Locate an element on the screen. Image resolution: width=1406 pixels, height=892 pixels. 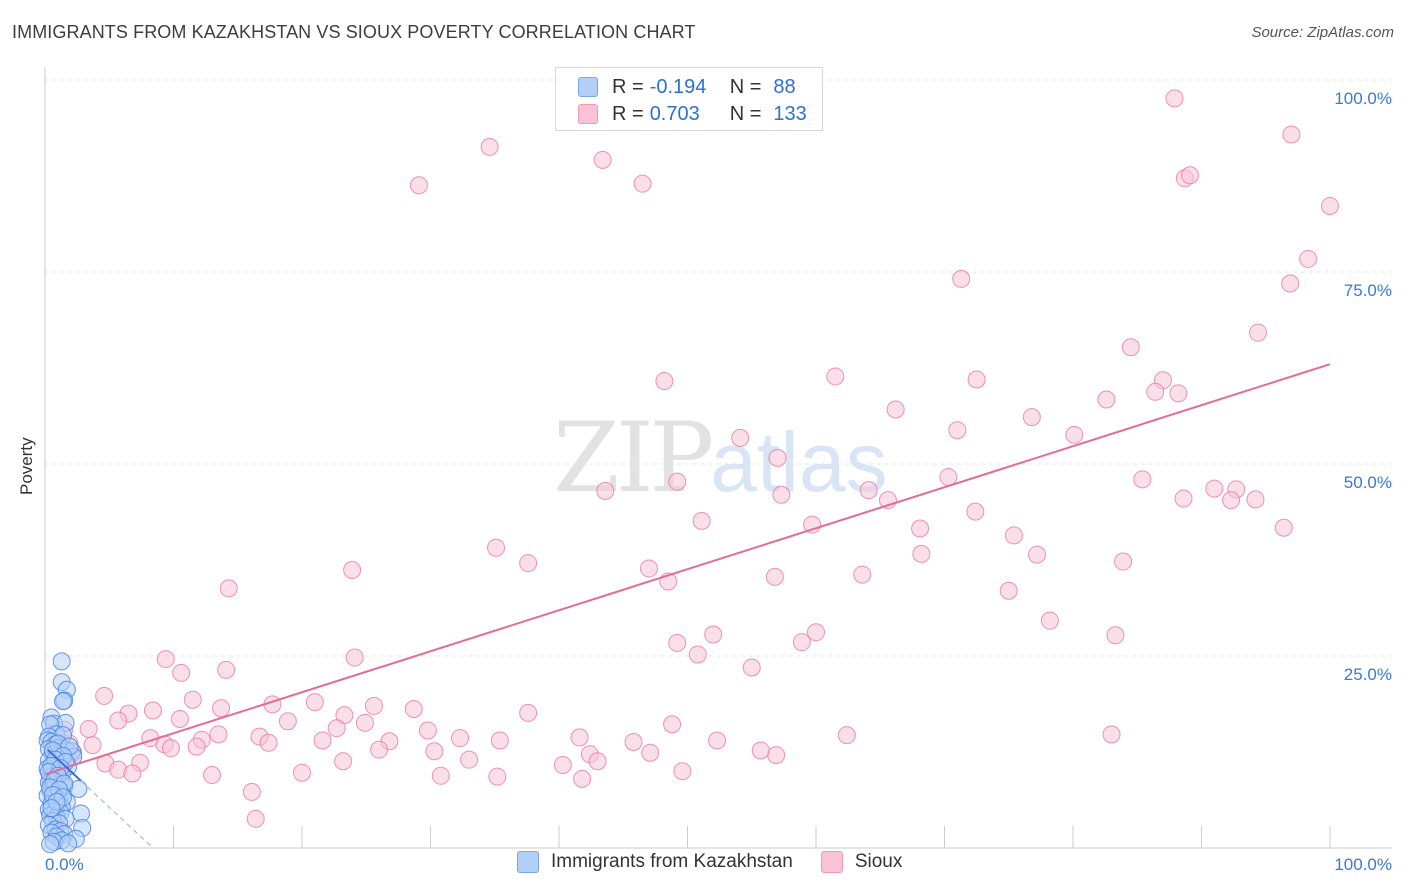
y-tick-label: 25.0% is located at coordinates (1368, 674).